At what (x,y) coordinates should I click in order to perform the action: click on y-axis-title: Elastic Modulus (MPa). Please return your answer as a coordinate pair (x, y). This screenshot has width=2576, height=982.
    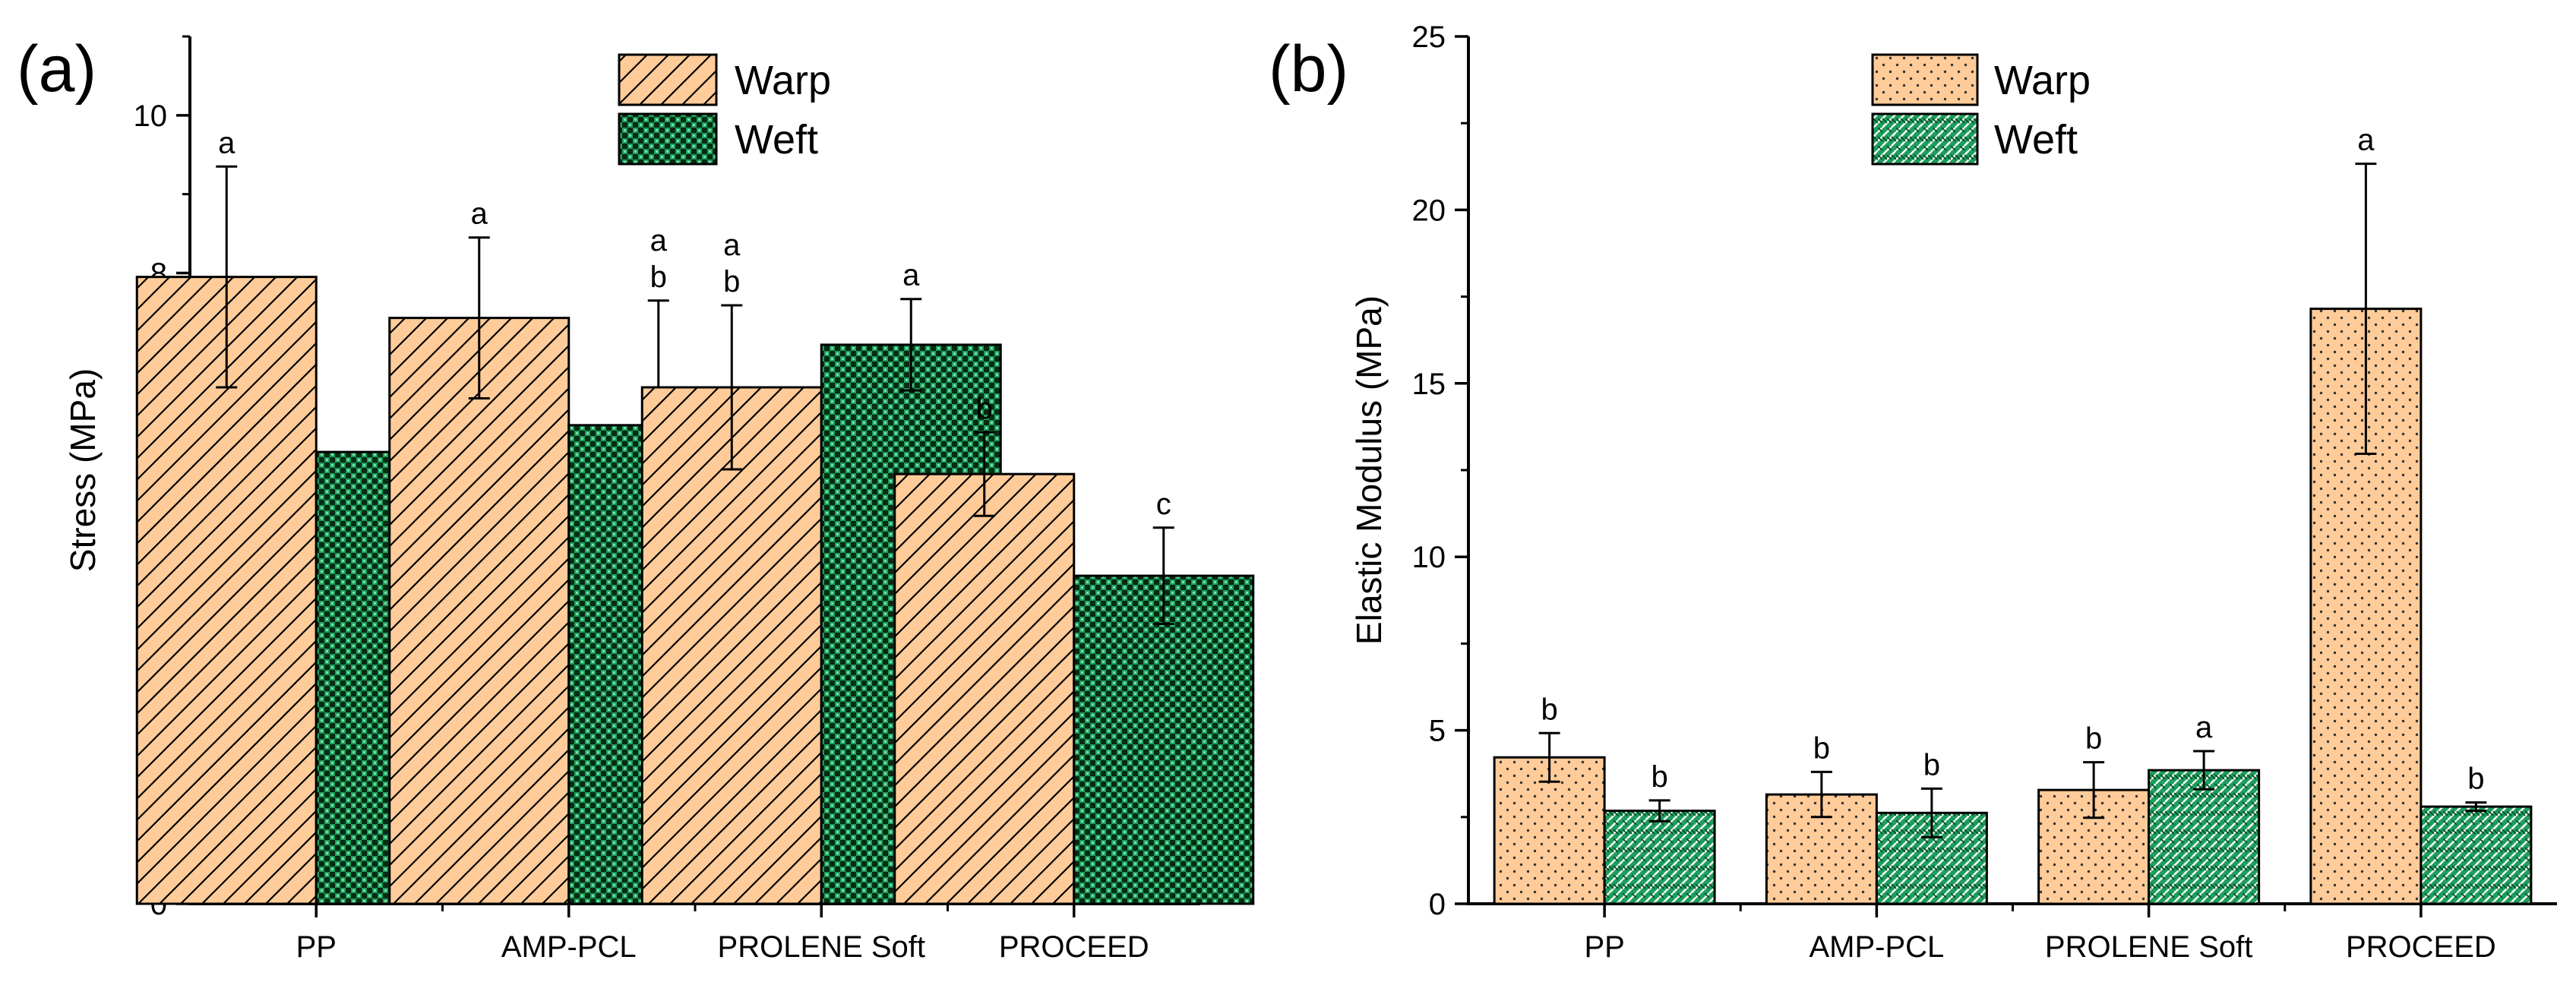
    Looking at the image, I should click on (1369, 470).